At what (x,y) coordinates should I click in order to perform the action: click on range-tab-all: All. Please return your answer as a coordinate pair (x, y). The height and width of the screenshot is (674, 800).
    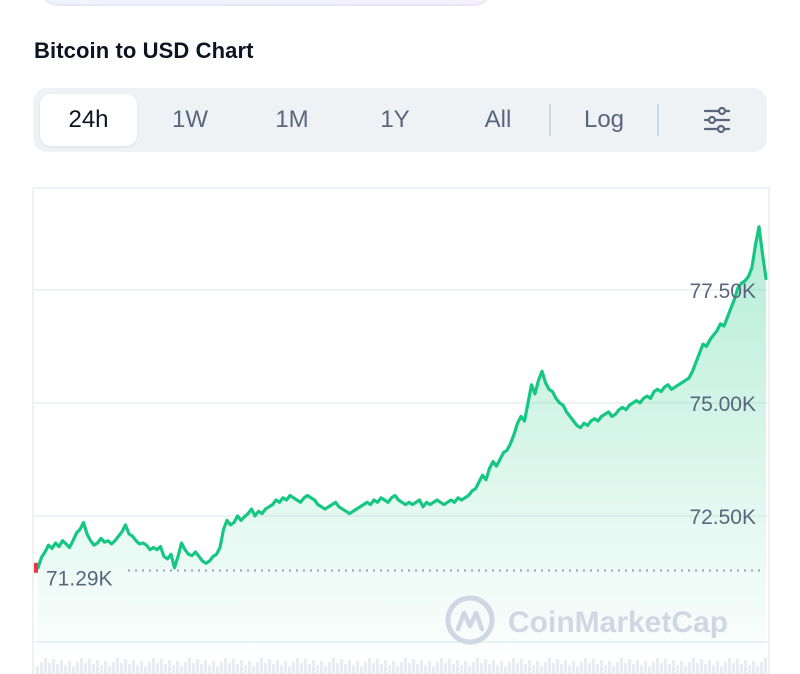
    Looking at the image, I should click on (498, 119).